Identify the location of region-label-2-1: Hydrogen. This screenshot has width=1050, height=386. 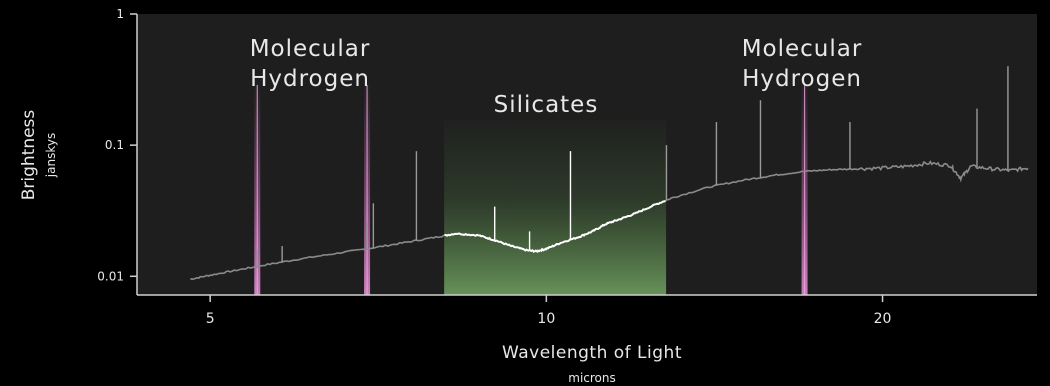
(802, 79).